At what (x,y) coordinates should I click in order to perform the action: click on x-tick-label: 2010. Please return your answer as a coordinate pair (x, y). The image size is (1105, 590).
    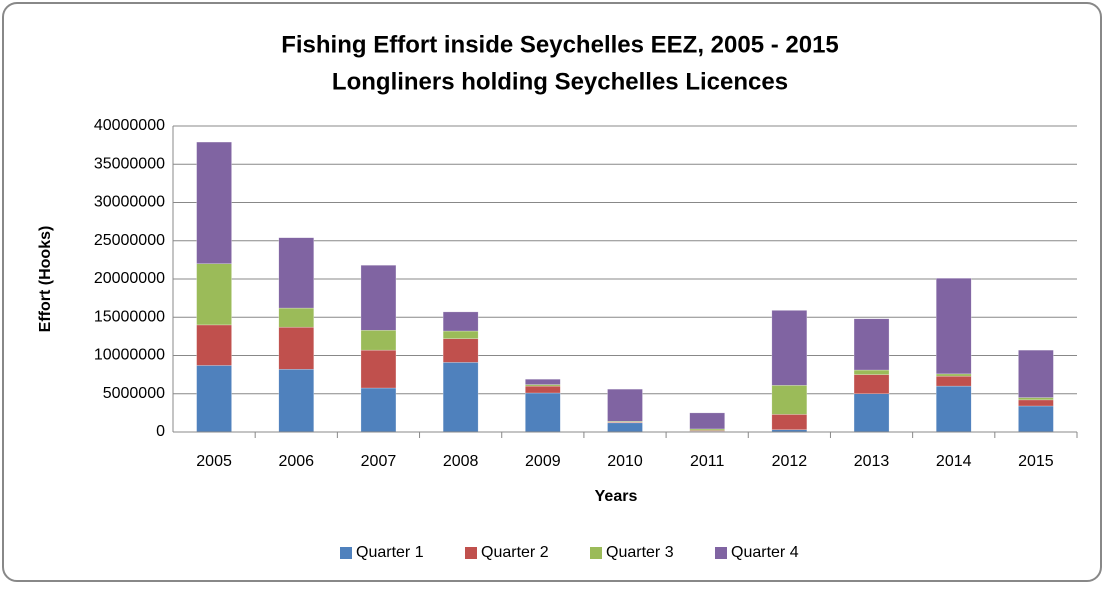
    Looking at the image, I should click on (625, 461).